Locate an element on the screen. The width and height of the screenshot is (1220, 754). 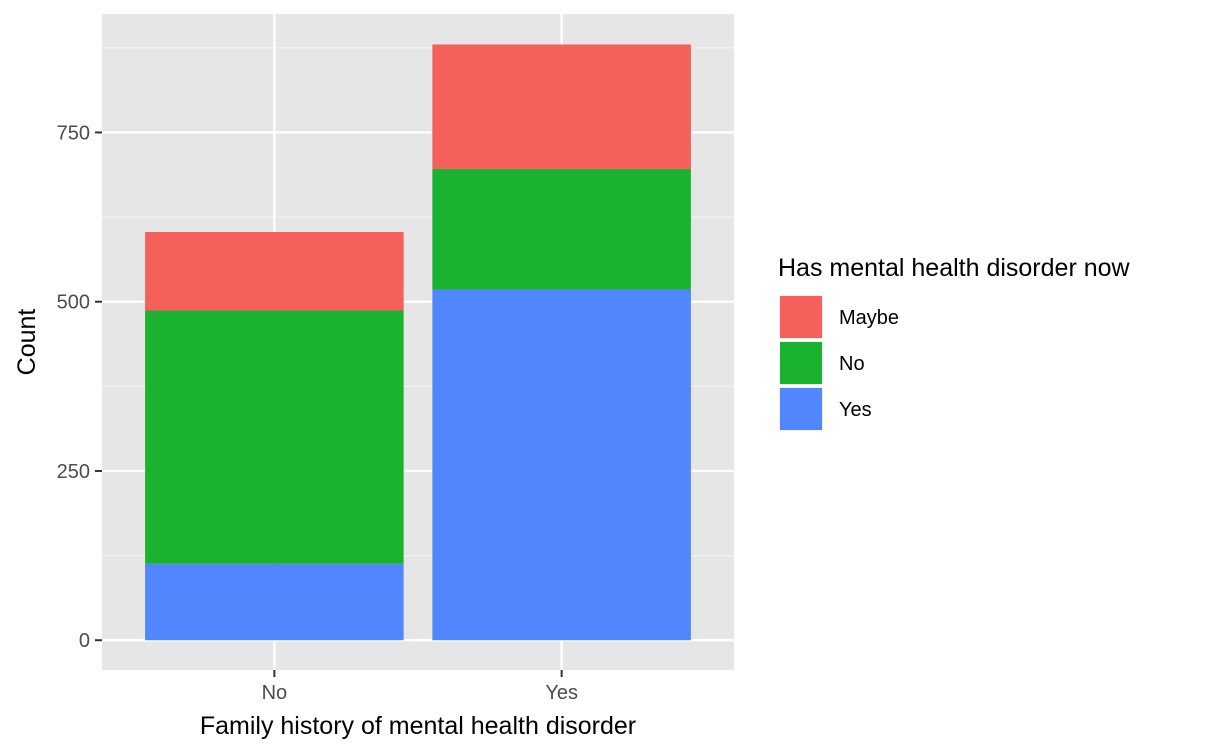
legend-swatch-no is located at coordinates (801, 363).